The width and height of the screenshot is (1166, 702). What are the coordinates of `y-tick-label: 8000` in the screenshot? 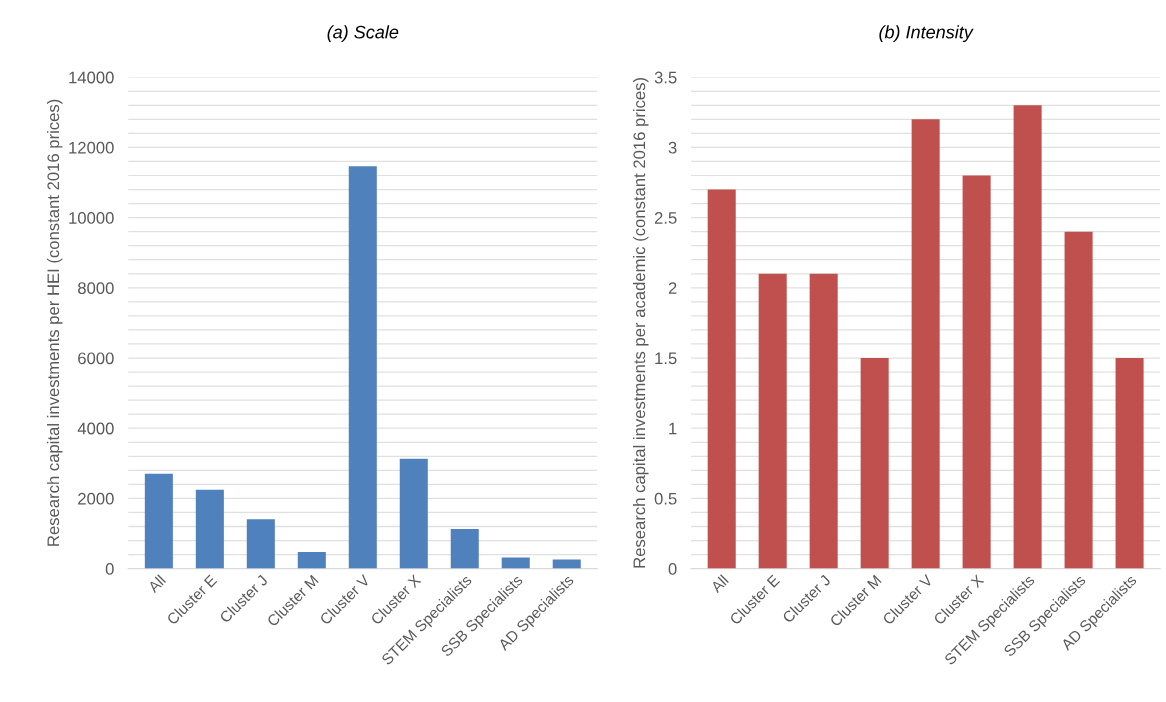 It's located at (96, 288).